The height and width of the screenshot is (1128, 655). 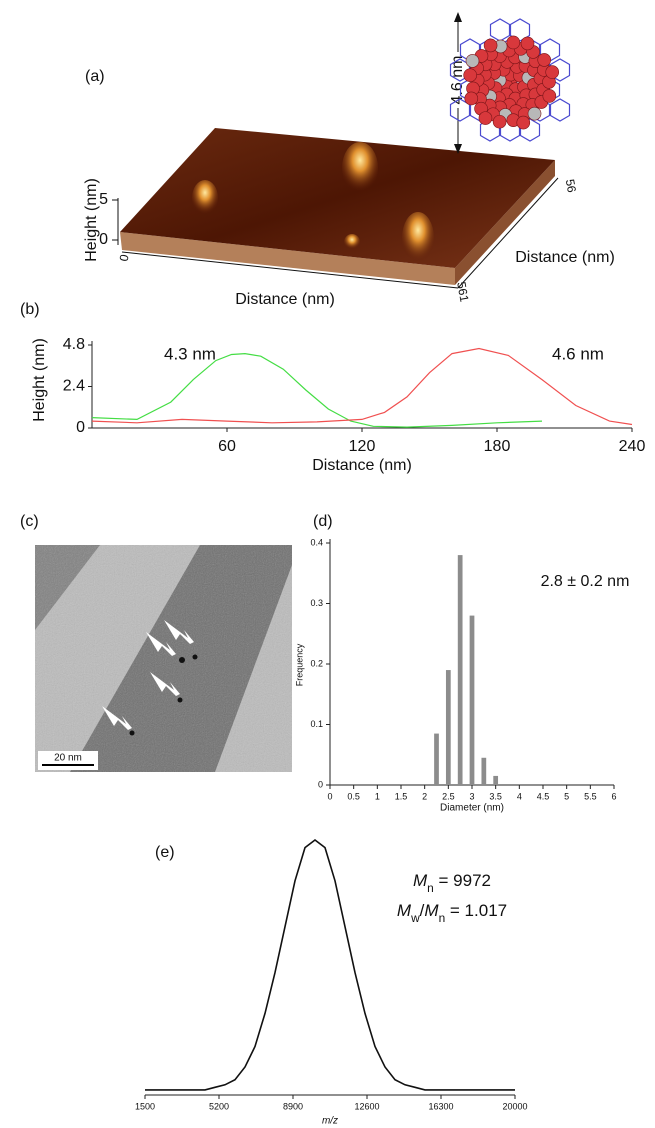 What do you see at coordinates (613, 796) in the screenshot?
I see `x-tick-label: 6` at bounding box center [613, 796].